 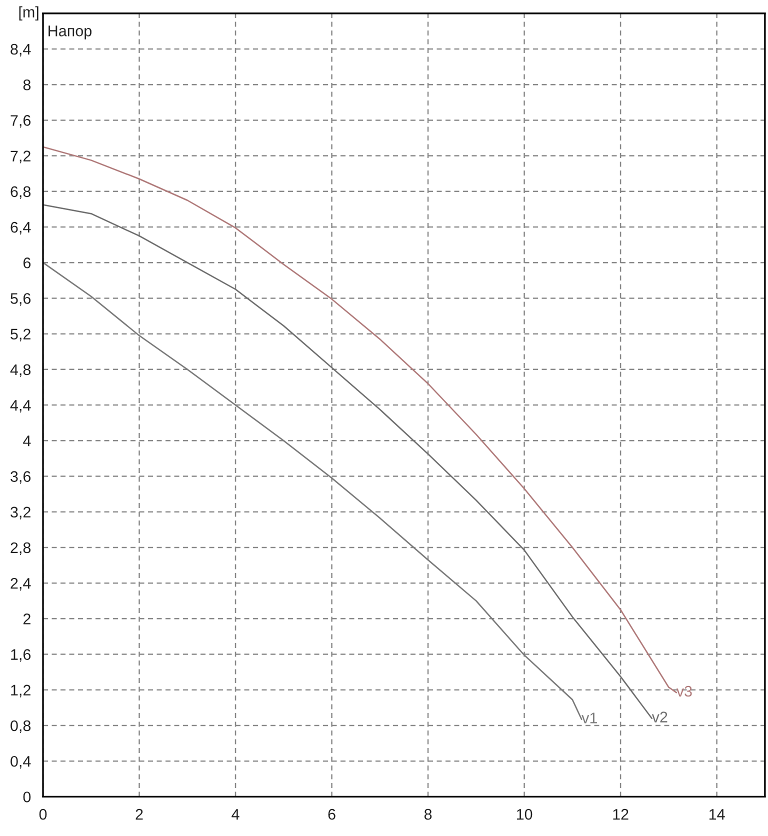 What do you see at coordinates (684, 691) in the screenshot?
I see `series-label: v3` at bounding box center [684, 691].